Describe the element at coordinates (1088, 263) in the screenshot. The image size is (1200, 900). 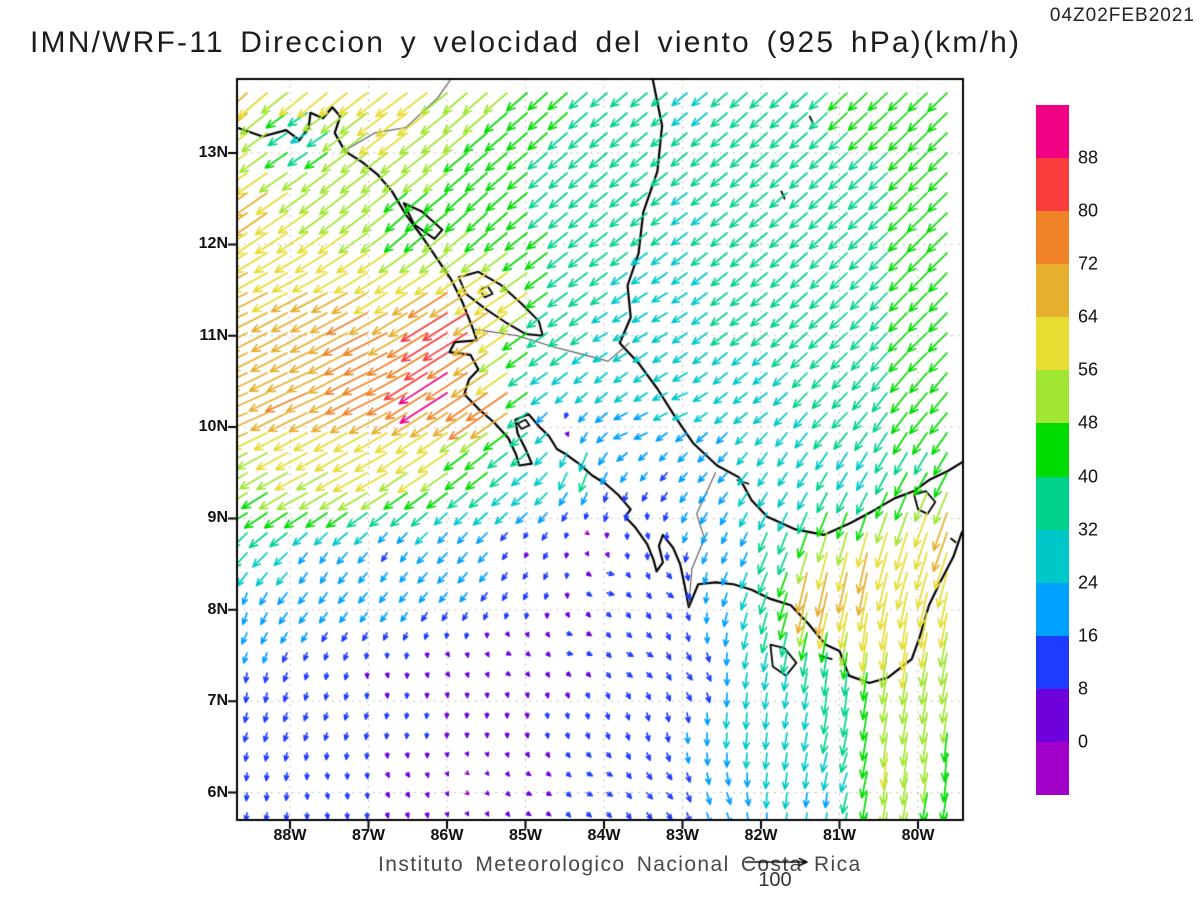
I see `colorbar-label: 72` at that location.